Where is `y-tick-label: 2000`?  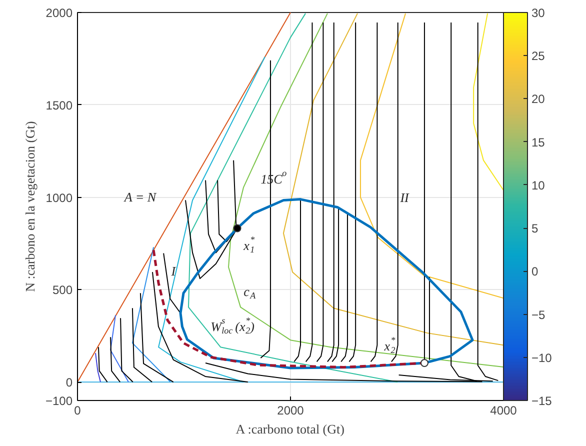 y-tick-label: 2000 is located at coordinates (59, 13).